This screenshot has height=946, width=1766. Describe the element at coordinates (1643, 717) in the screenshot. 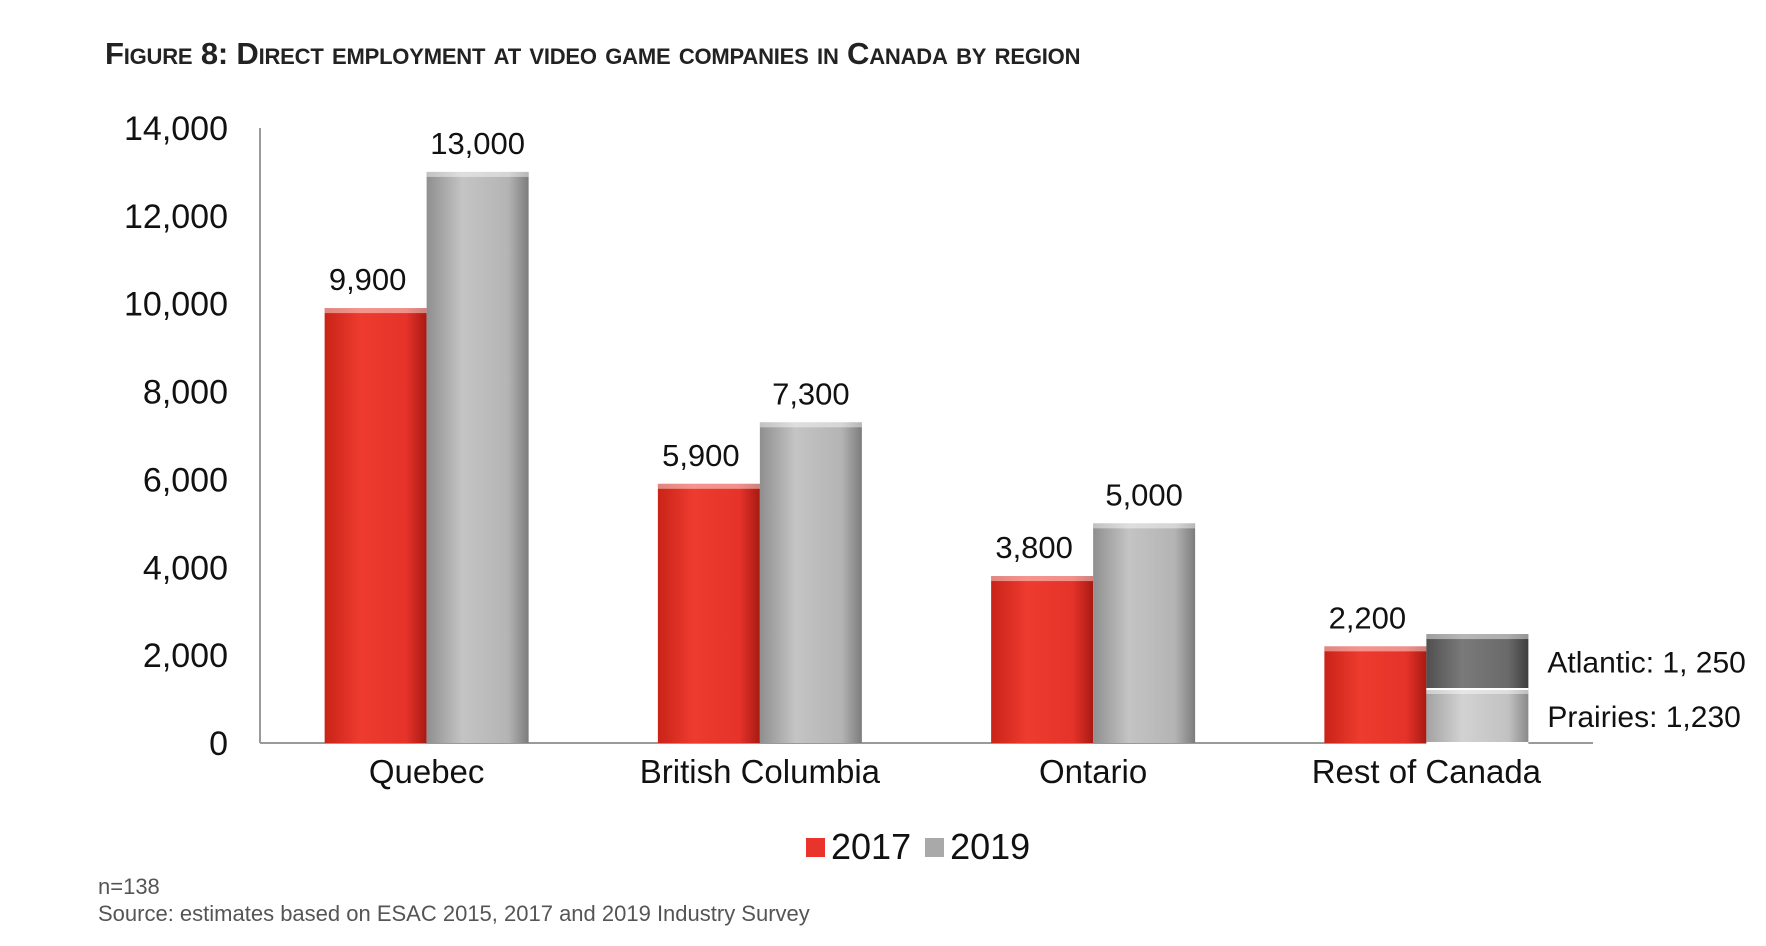

I see `segment-label-0: Prairies: 1,230` at that location.